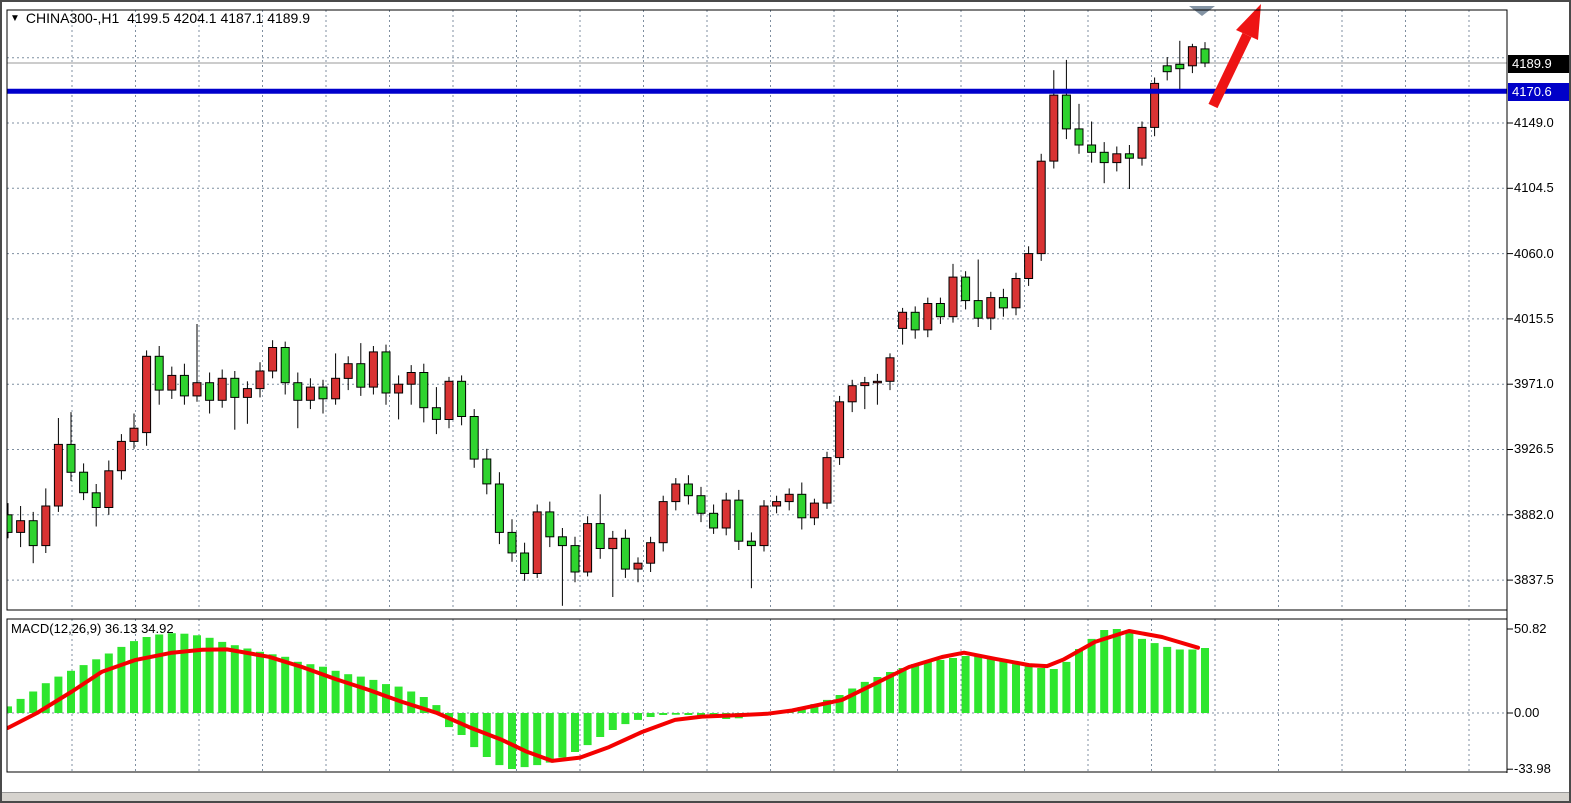 Image resolution: width=1571 pixels, height=803 pixels. Describe the element at coordinates (15, 18) in the screenshot. I see `symbol-dropdown-icon: ▼` at that location.